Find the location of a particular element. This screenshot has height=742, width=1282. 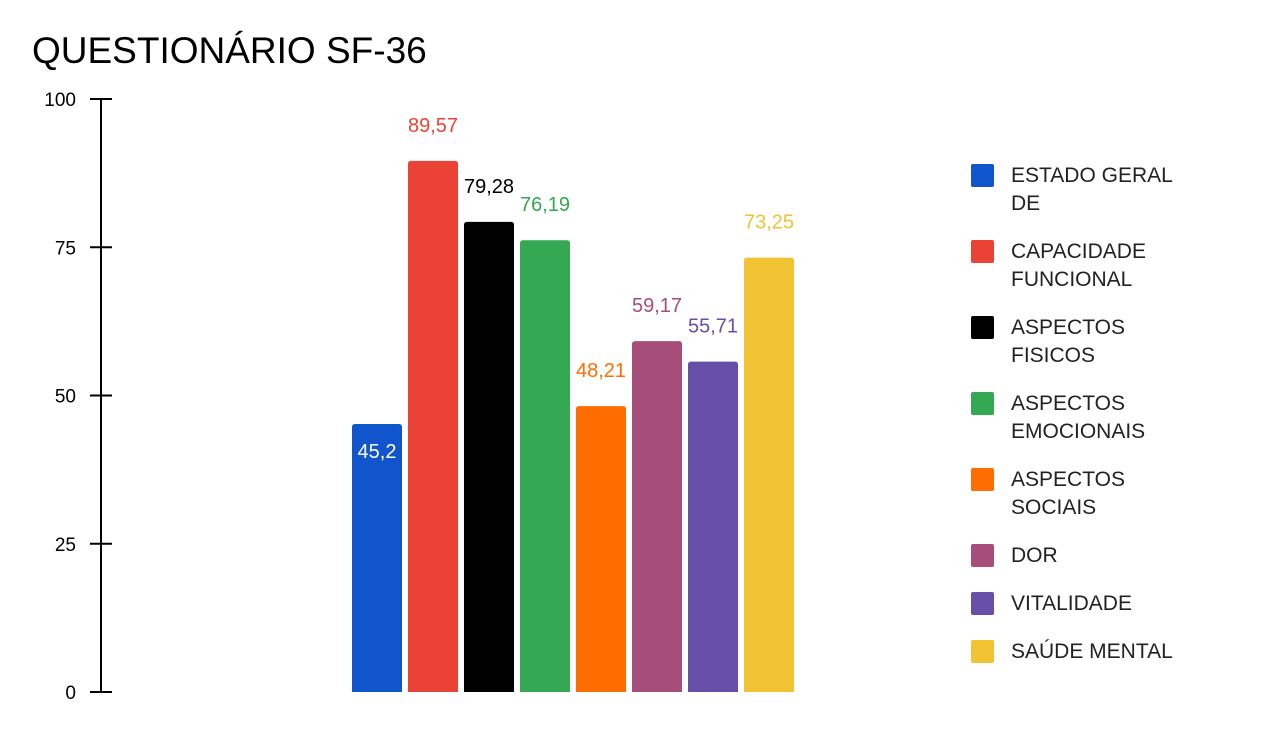

data-label: 59,17 is located at coordinates (657, 306).